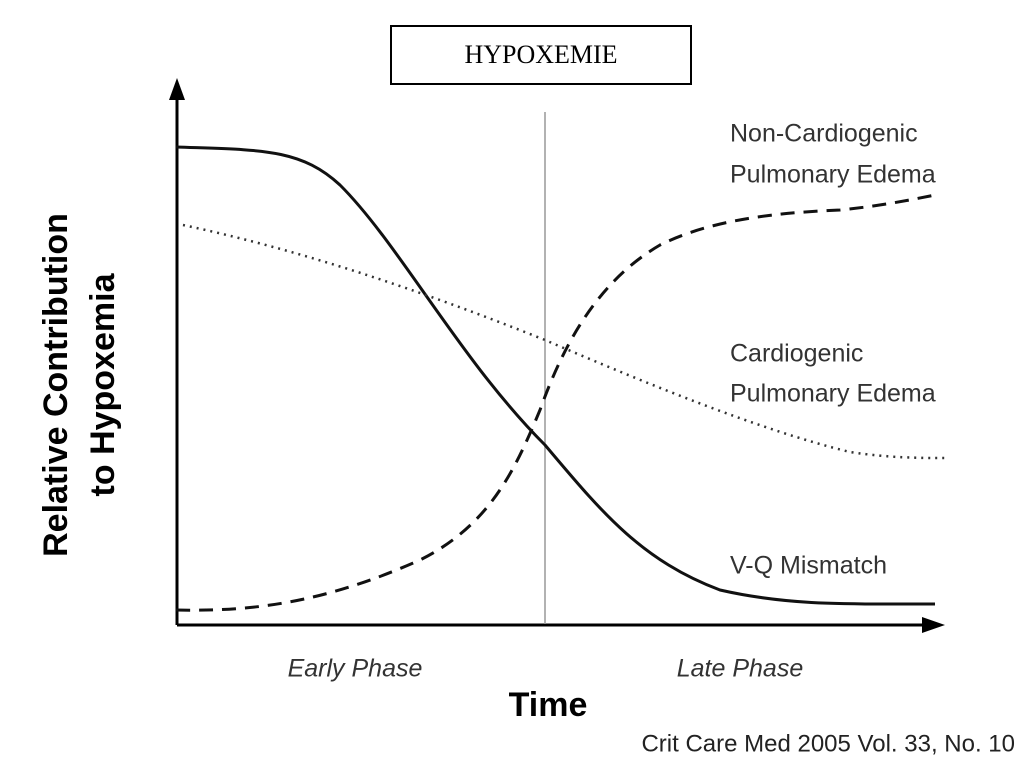  I want to click on curve-label: V-Q Mismatch, so click(808, 566).